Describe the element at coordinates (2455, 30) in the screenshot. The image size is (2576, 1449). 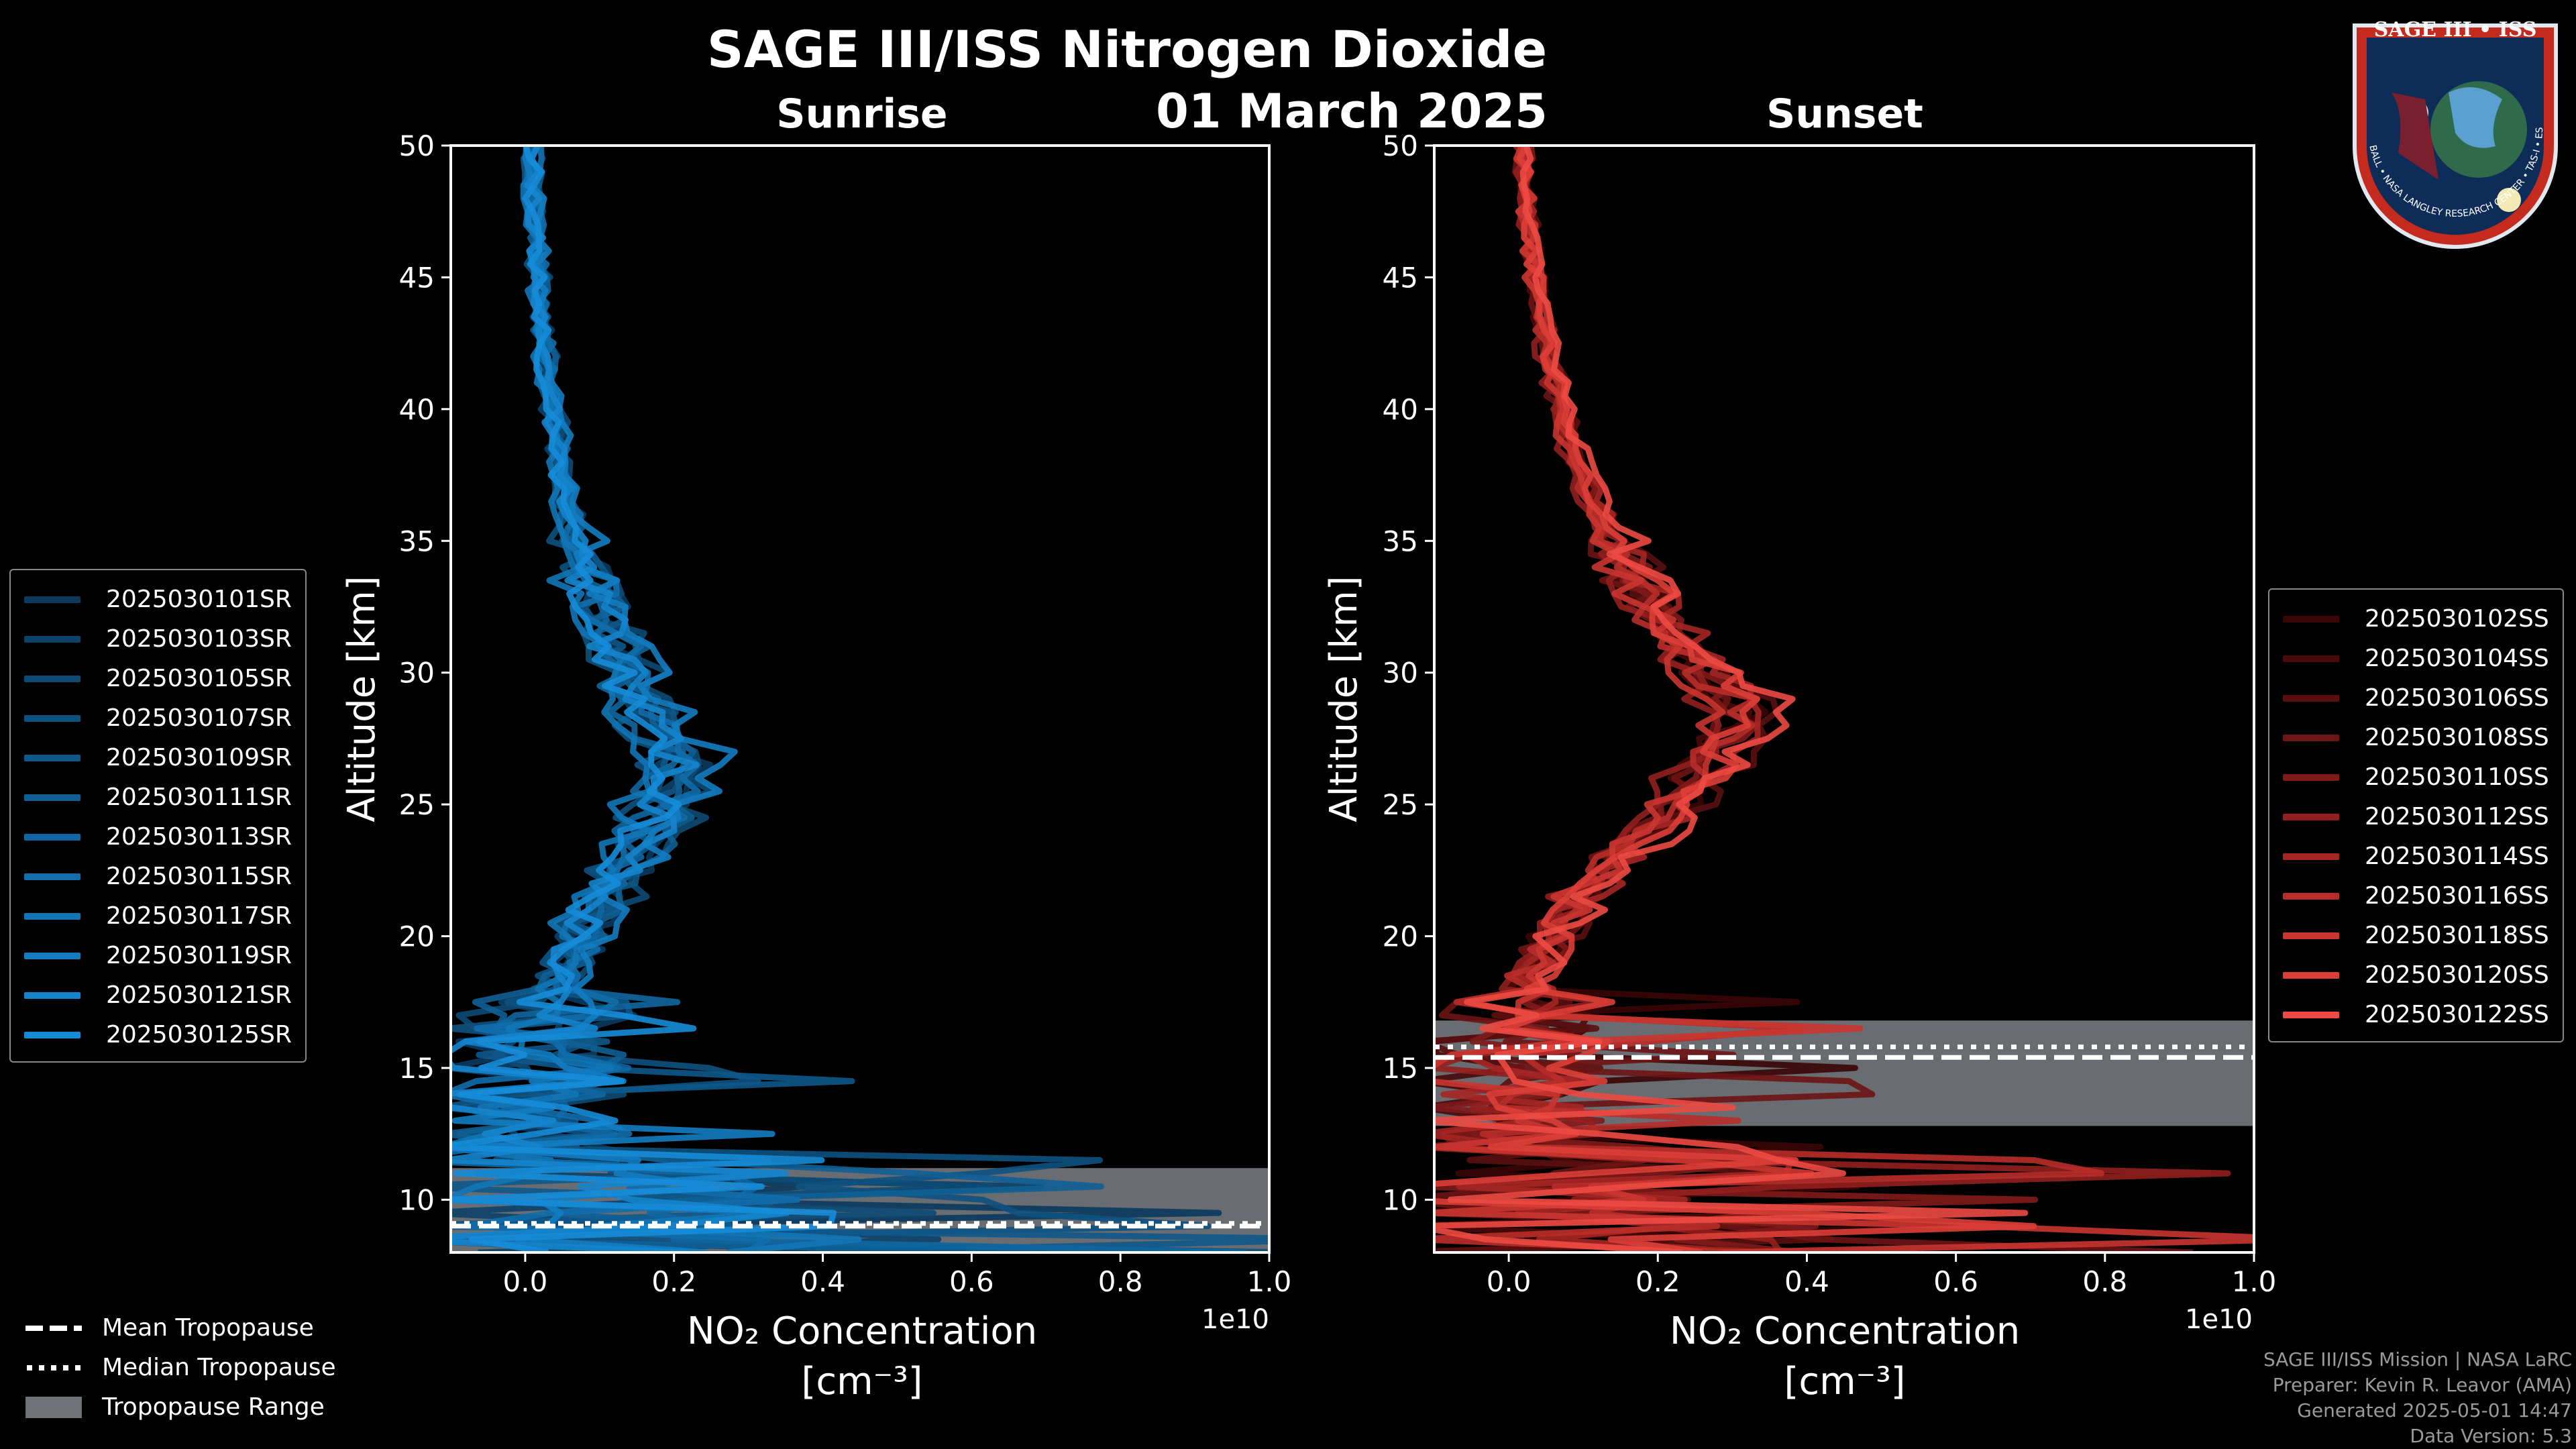
I see `logo-title: SAGE III • ISS` at that location.